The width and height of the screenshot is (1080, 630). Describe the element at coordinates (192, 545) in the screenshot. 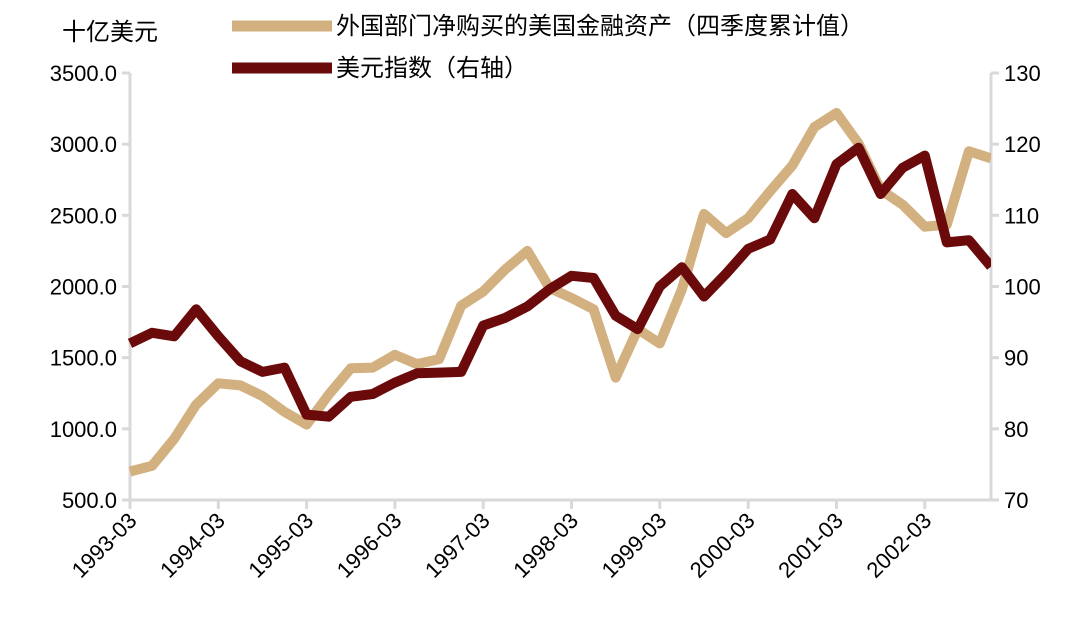

I see `x-tick-label: 1994-03` at that location.